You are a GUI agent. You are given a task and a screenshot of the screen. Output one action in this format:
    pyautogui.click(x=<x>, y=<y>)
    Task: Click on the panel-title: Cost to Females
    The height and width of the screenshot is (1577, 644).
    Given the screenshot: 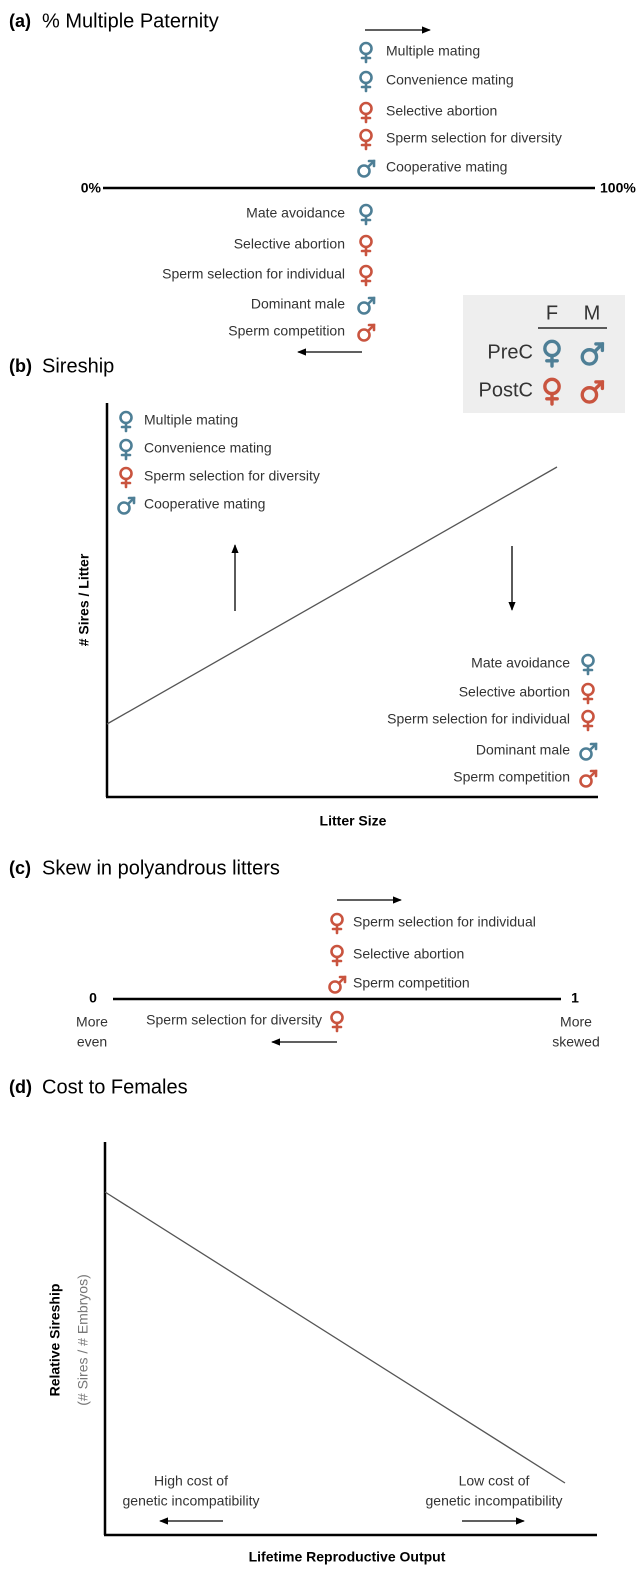 What is the action you would take?
    pyautogui.click(x=115, y=1087)
    